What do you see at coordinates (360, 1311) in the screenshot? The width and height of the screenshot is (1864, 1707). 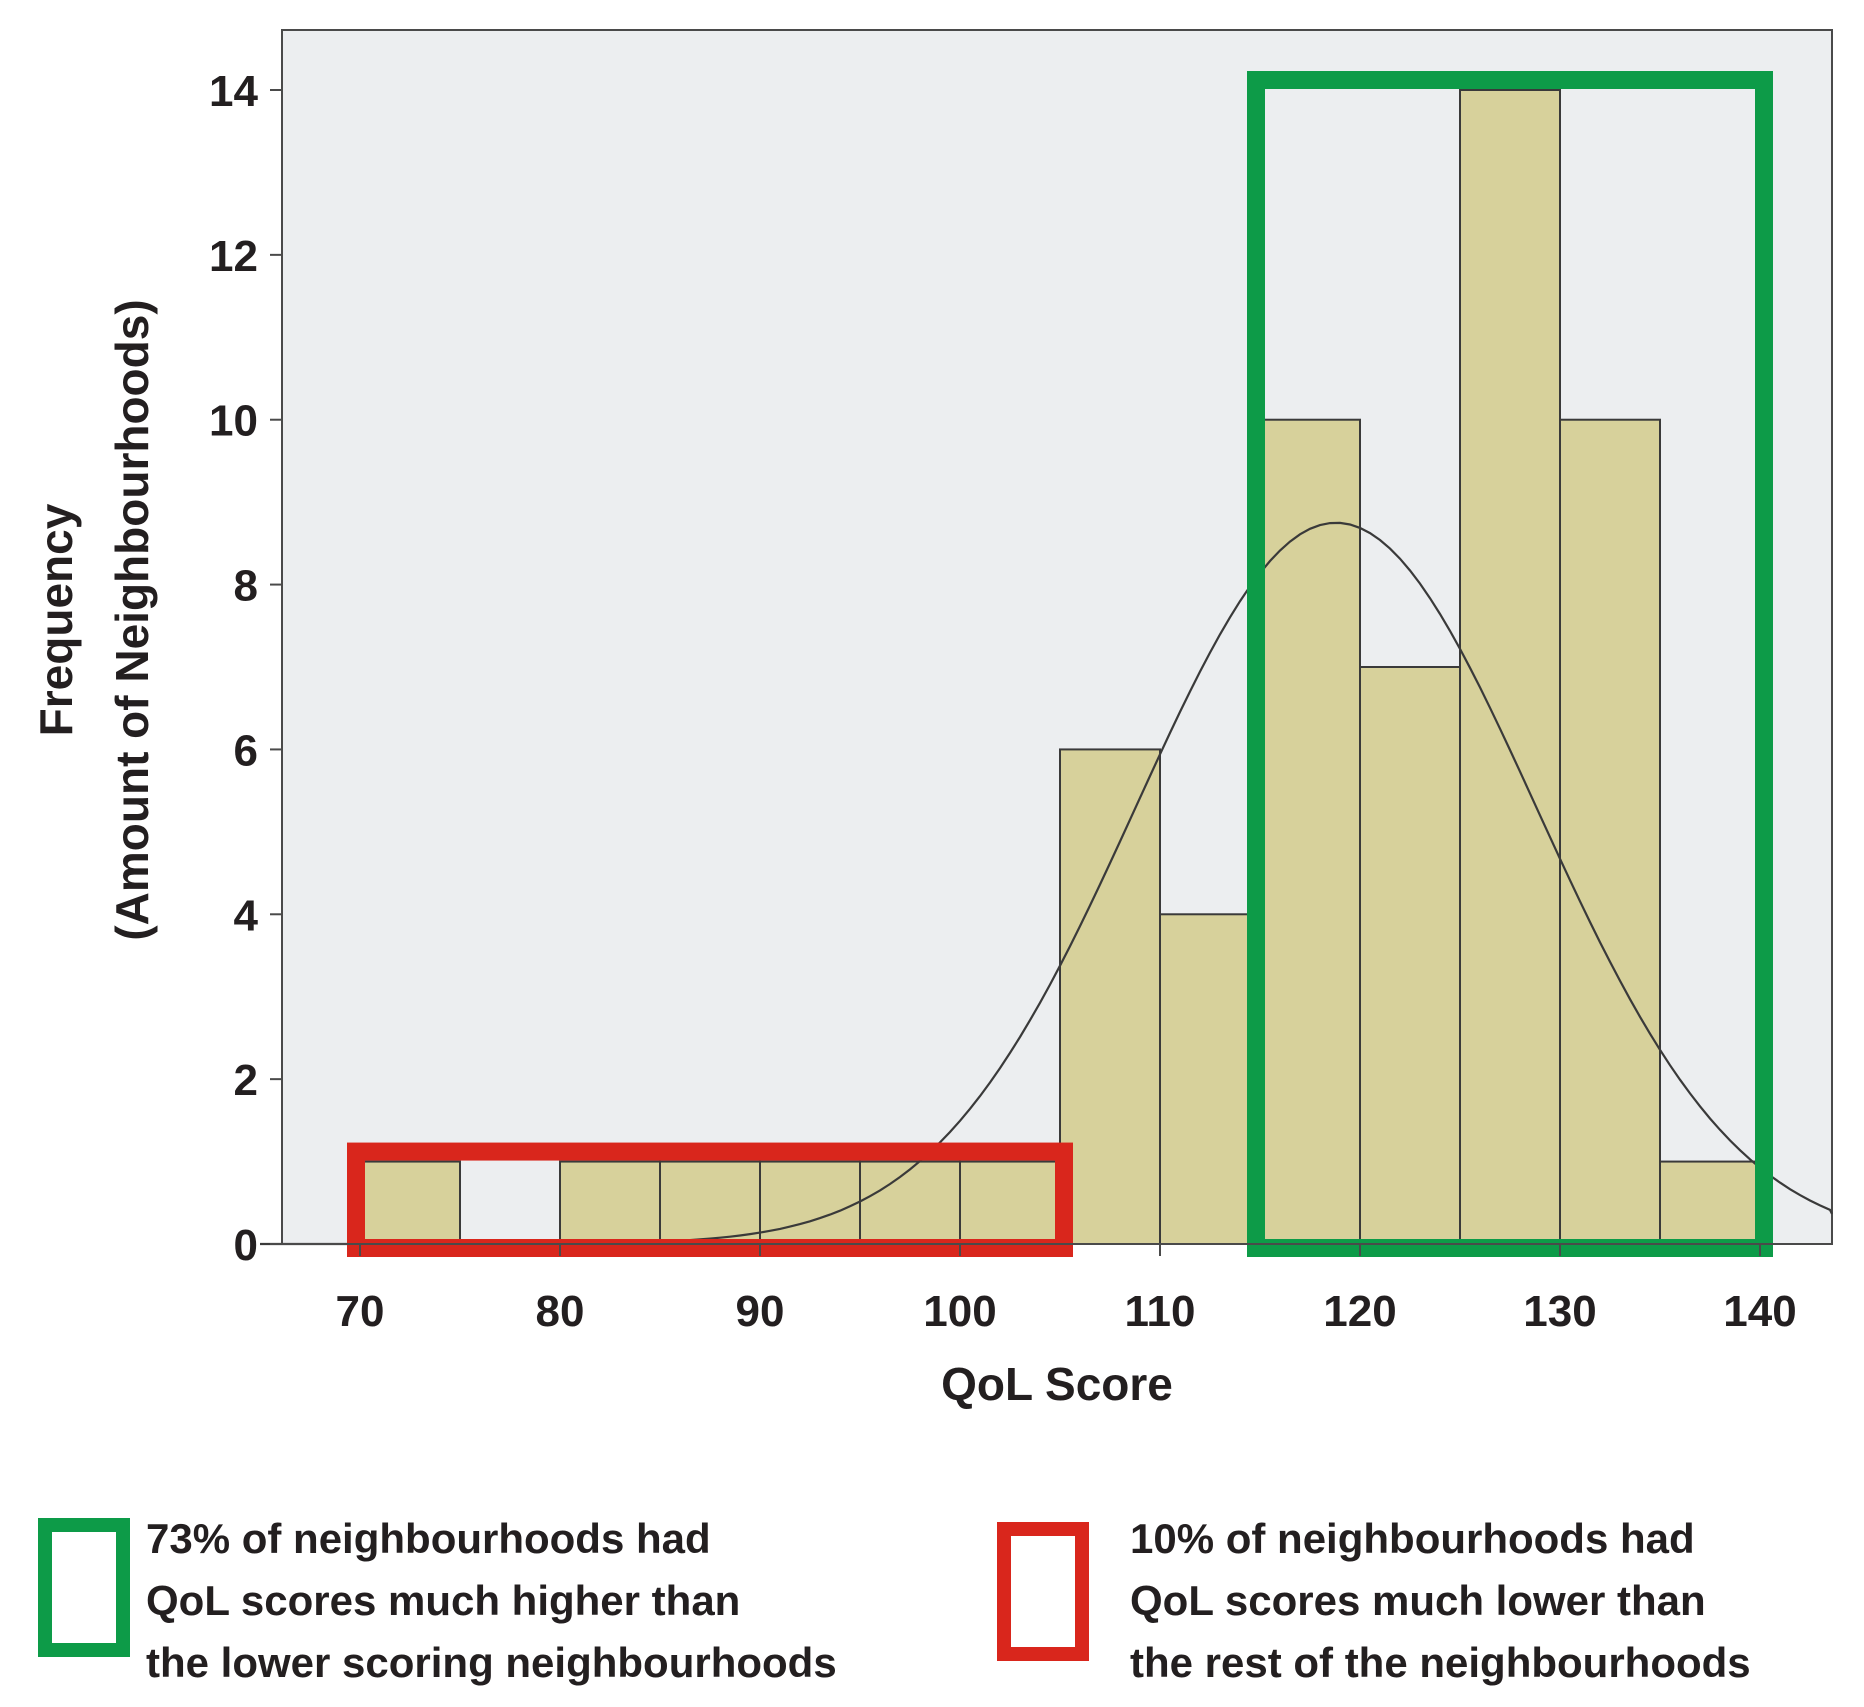 I see `x-tick-label: 70` at bounding box center [360, 1311].